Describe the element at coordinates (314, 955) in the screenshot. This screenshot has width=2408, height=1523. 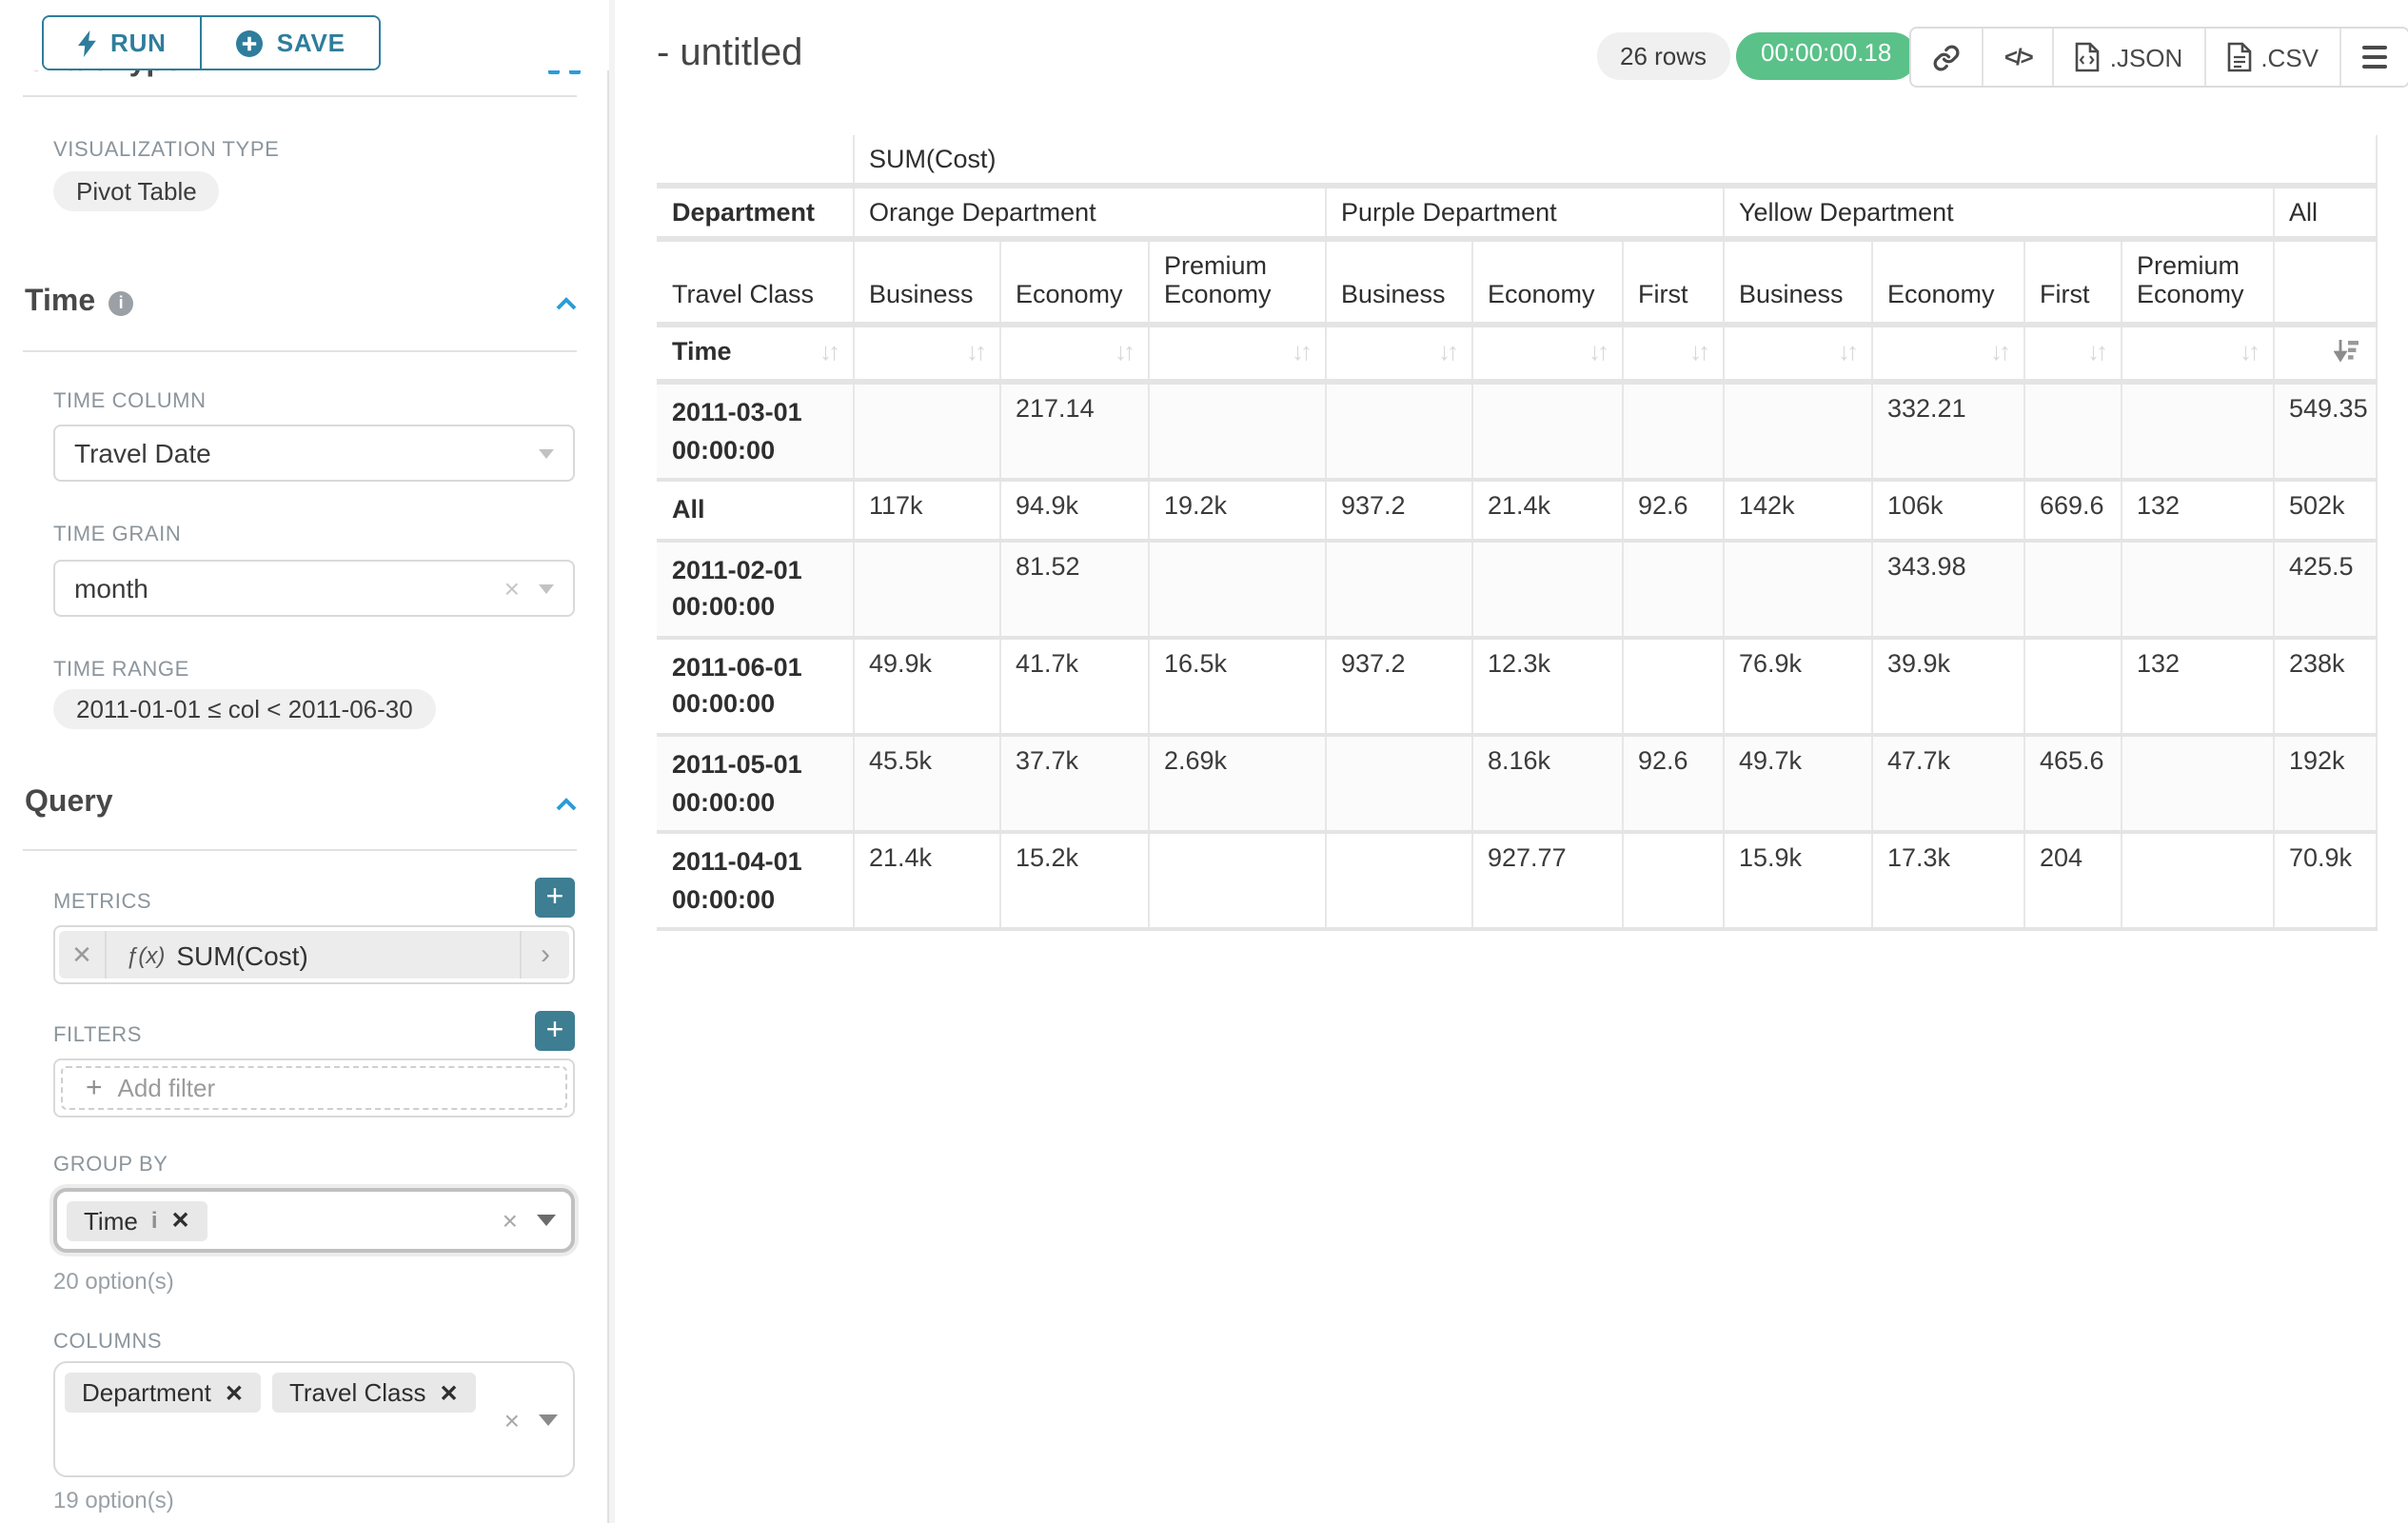
I see `metric-chip: ✕ ƒ(x) SUM(Cost) ›` at that location.